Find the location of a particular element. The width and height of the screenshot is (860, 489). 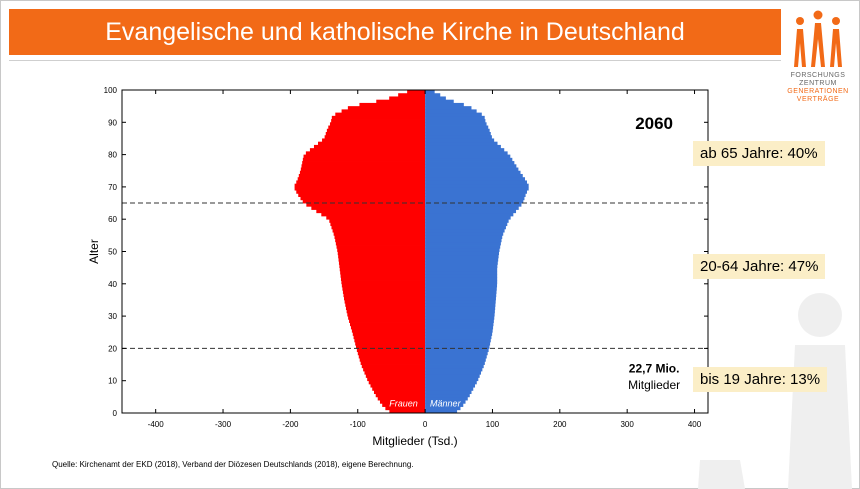

badge-age-0-19: bis 19 Jahre: 13% is located at coordinates (760, 379).